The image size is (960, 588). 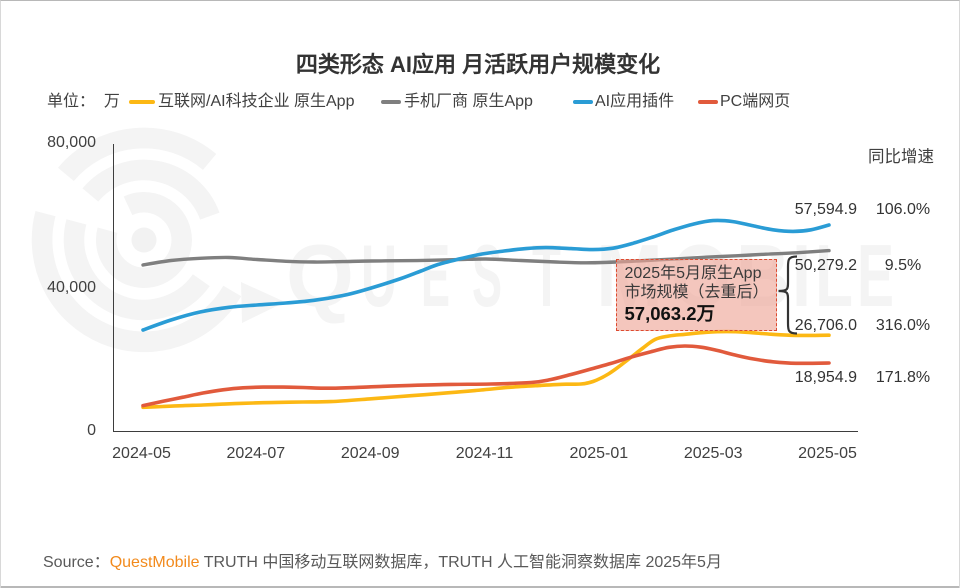 What do you see at coordinates (487, 275) in the screenshot?
I see `svg-text: S` at bounding box center [487, 275].